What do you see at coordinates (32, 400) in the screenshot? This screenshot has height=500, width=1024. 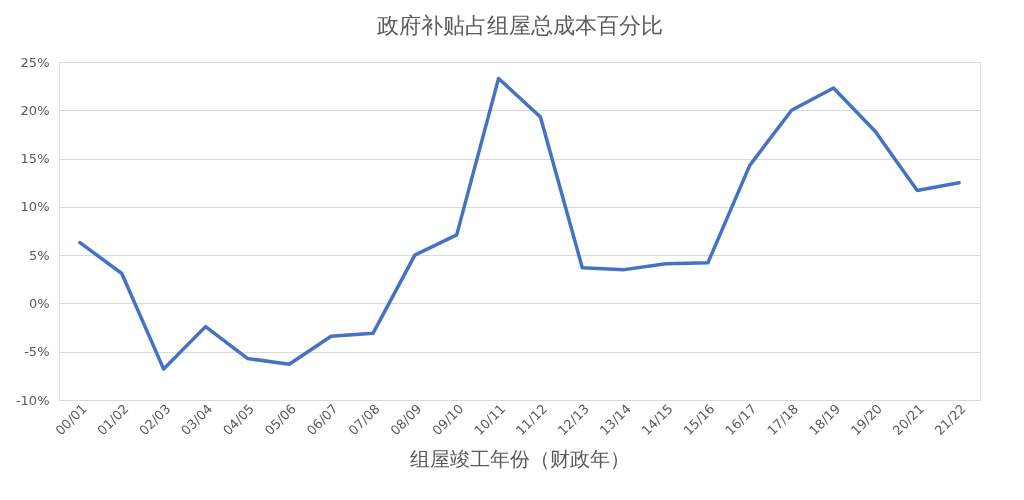 I see `y-tick-label: -10%` at bounding box center [32, 400].